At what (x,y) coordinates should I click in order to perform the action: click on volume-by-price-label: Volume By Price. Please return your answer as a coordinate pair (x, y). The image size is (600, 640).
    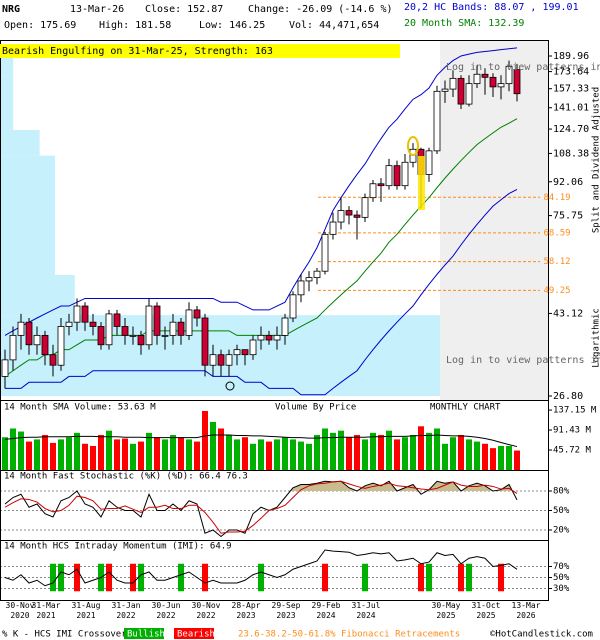
    Looking at the image, I should click on (315, 408).